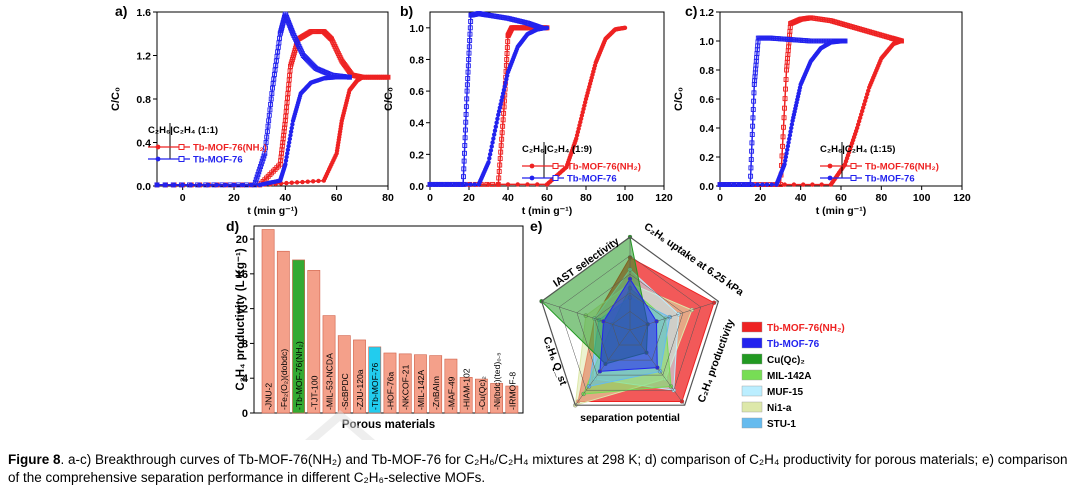  I want to click on panel-label: d), so click(232, 226).